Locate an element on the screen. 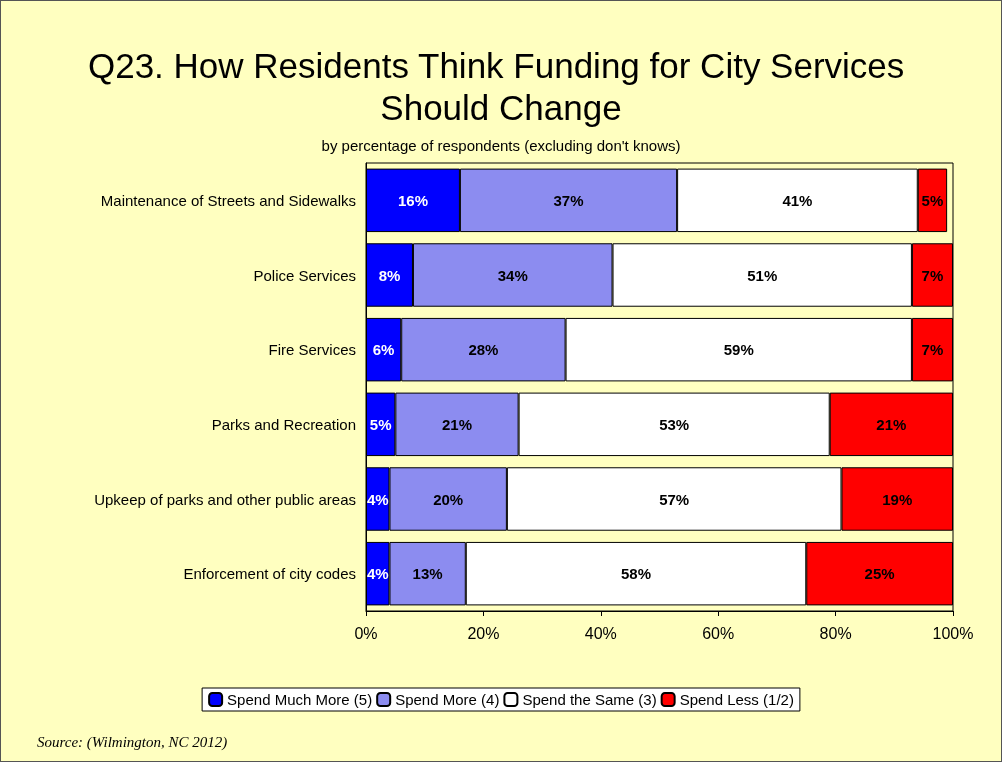 This screenshot has width=1008, height=767. legend-label: Spend Much More (5) is located at coordinates (300, 699).